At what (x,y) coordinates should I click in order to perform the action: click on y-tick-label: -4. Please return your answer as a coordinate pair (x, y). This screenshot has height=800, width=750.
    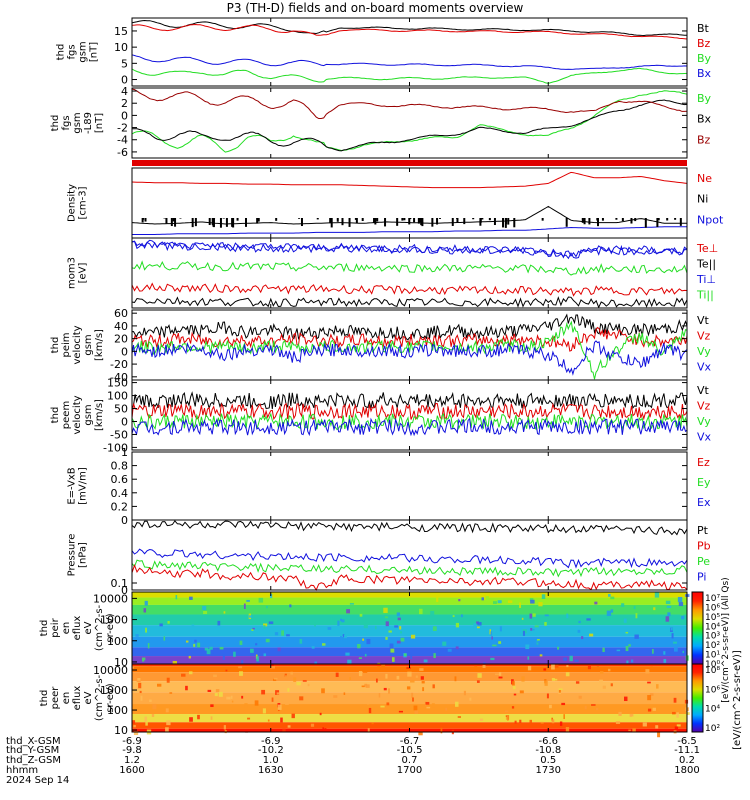
    Looking at the image, I should click on (122, 140).